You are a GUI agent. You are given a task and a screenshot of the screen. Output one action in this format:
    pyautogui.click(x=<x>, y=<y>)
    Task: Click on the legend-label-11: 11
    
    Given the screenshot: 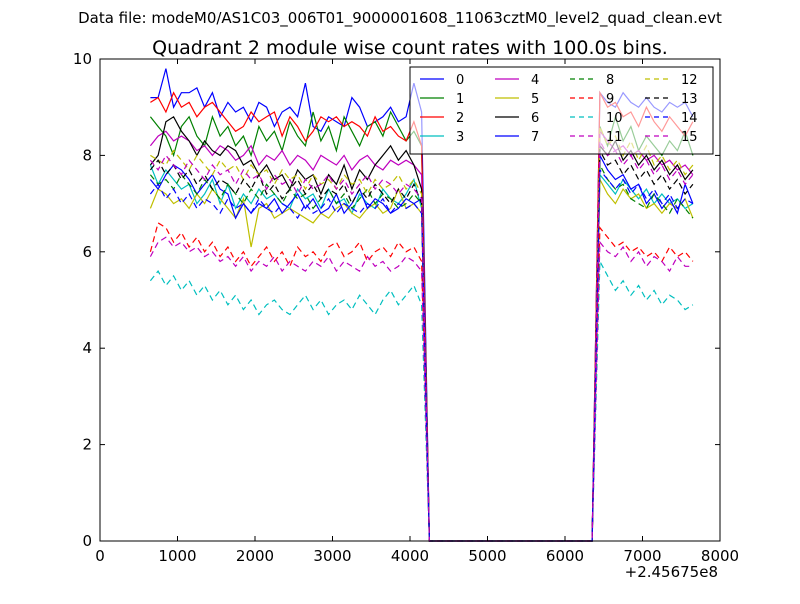 What is the action you would take?
    pyautogui.click(x=614, y=137)
    